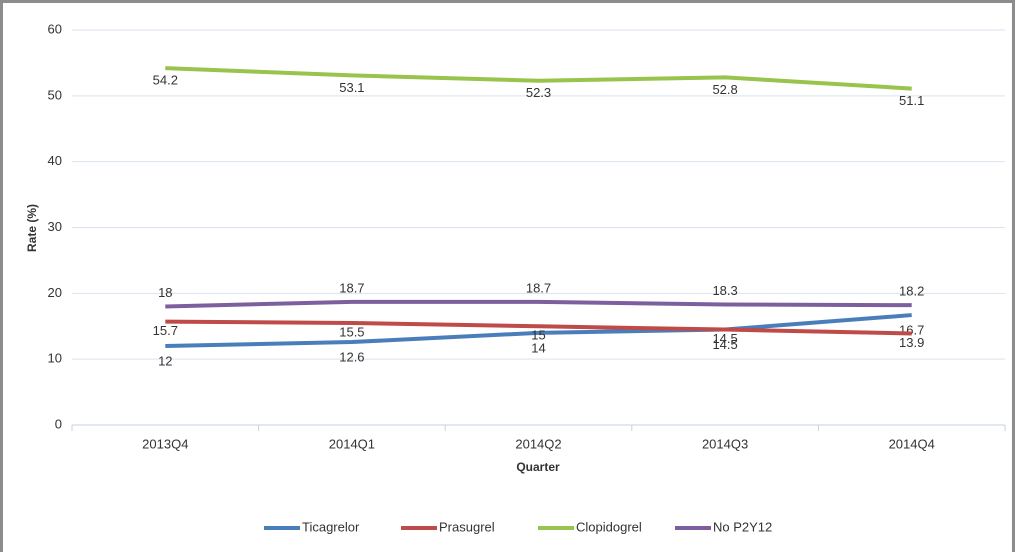 This screenshot has height=552, width=1015. Describe the element at coordinates (725, 443) in the screenshot. I see `x-tick-label: 2014Q3` at that location.